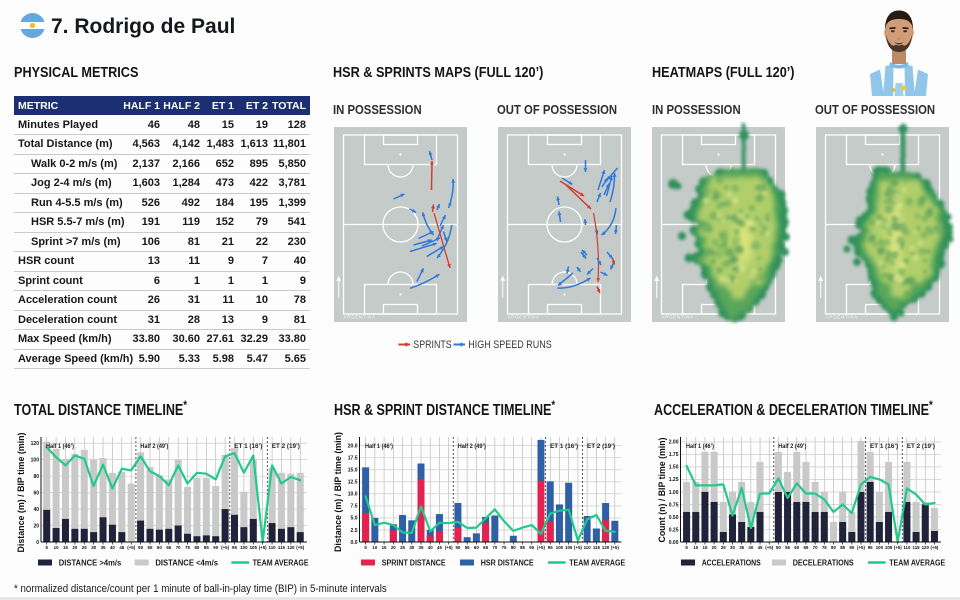 This screenshot has height=600, width=960. I want to click on svg-text: 2.5, so click(354, 531).